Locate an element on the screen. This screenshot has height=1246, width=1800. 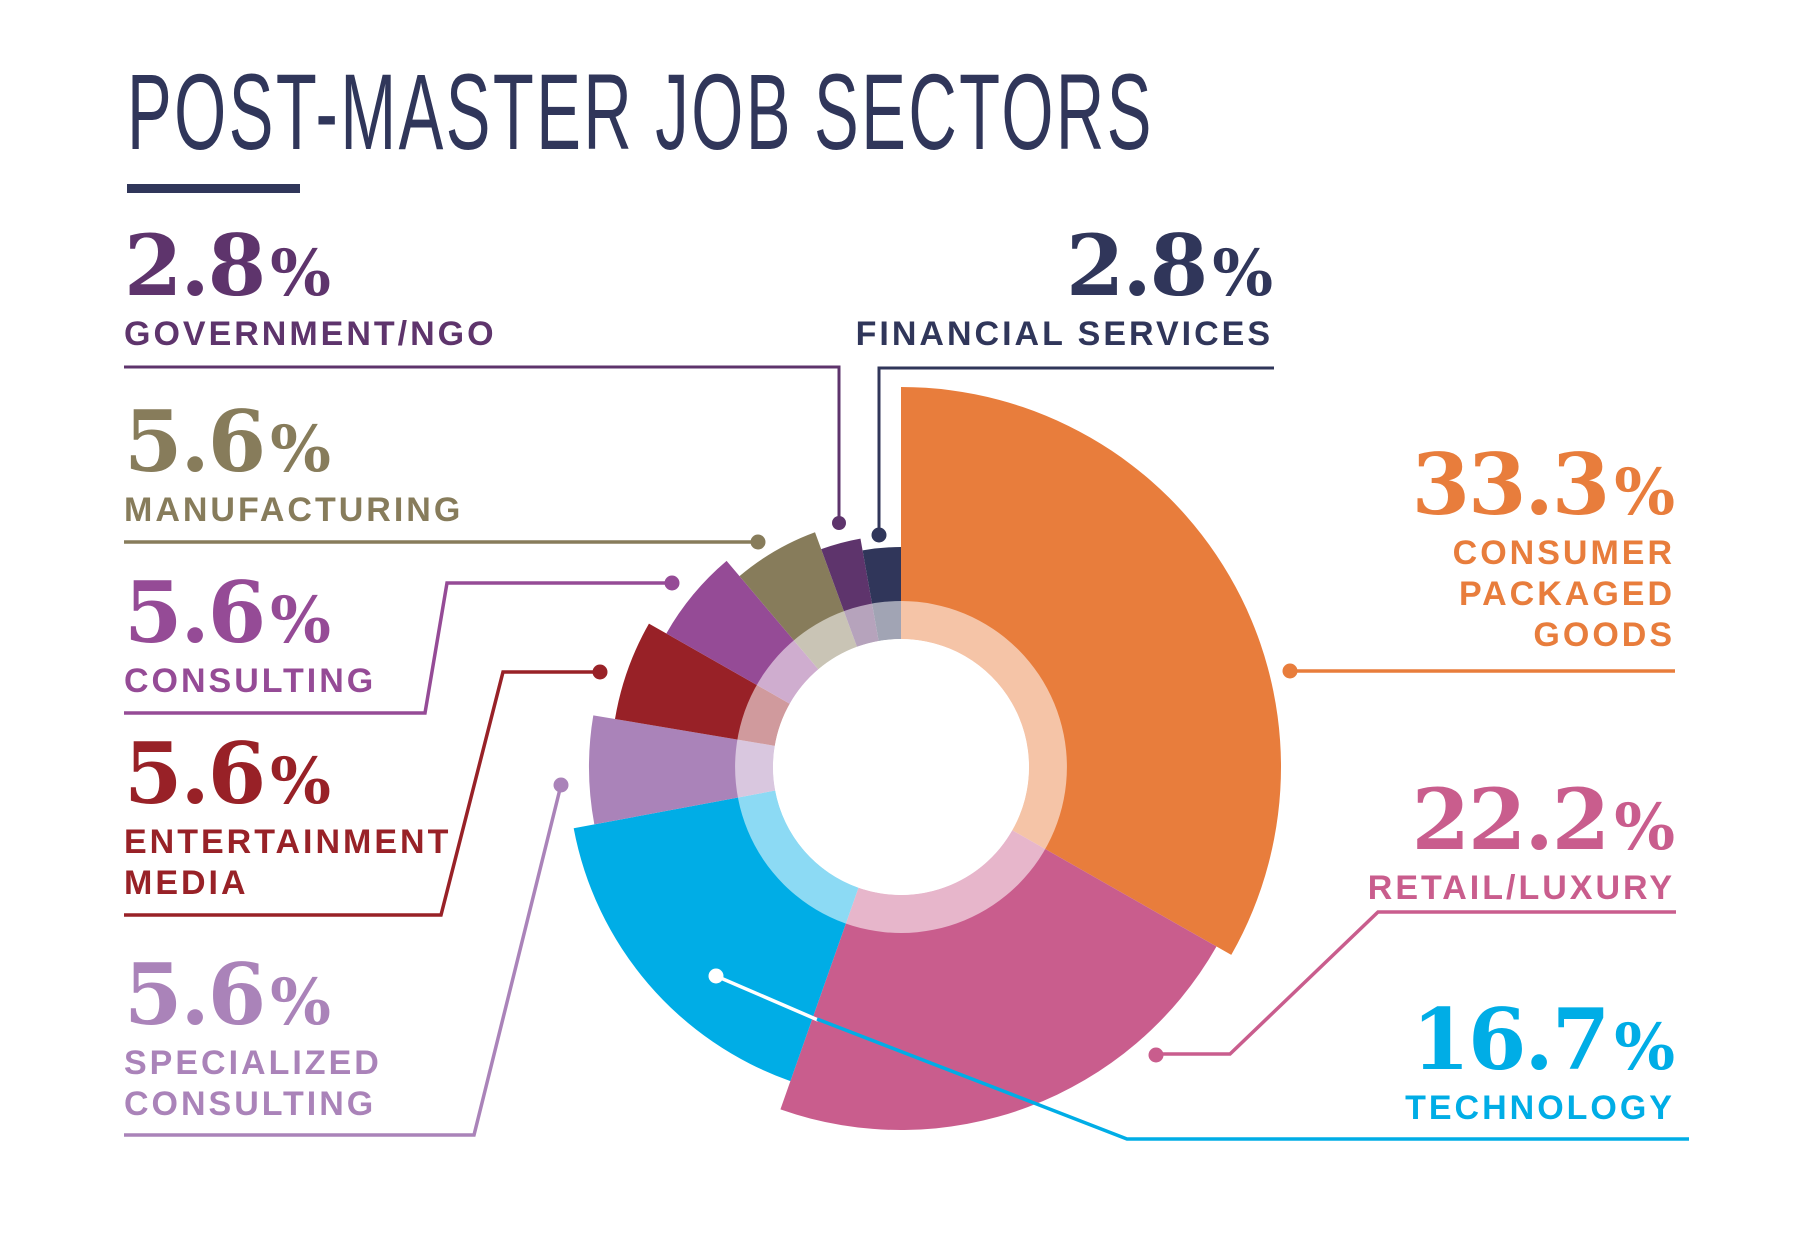
label-retail-name: RETAIL/LUXURY is located at coordinates (1521, 888).